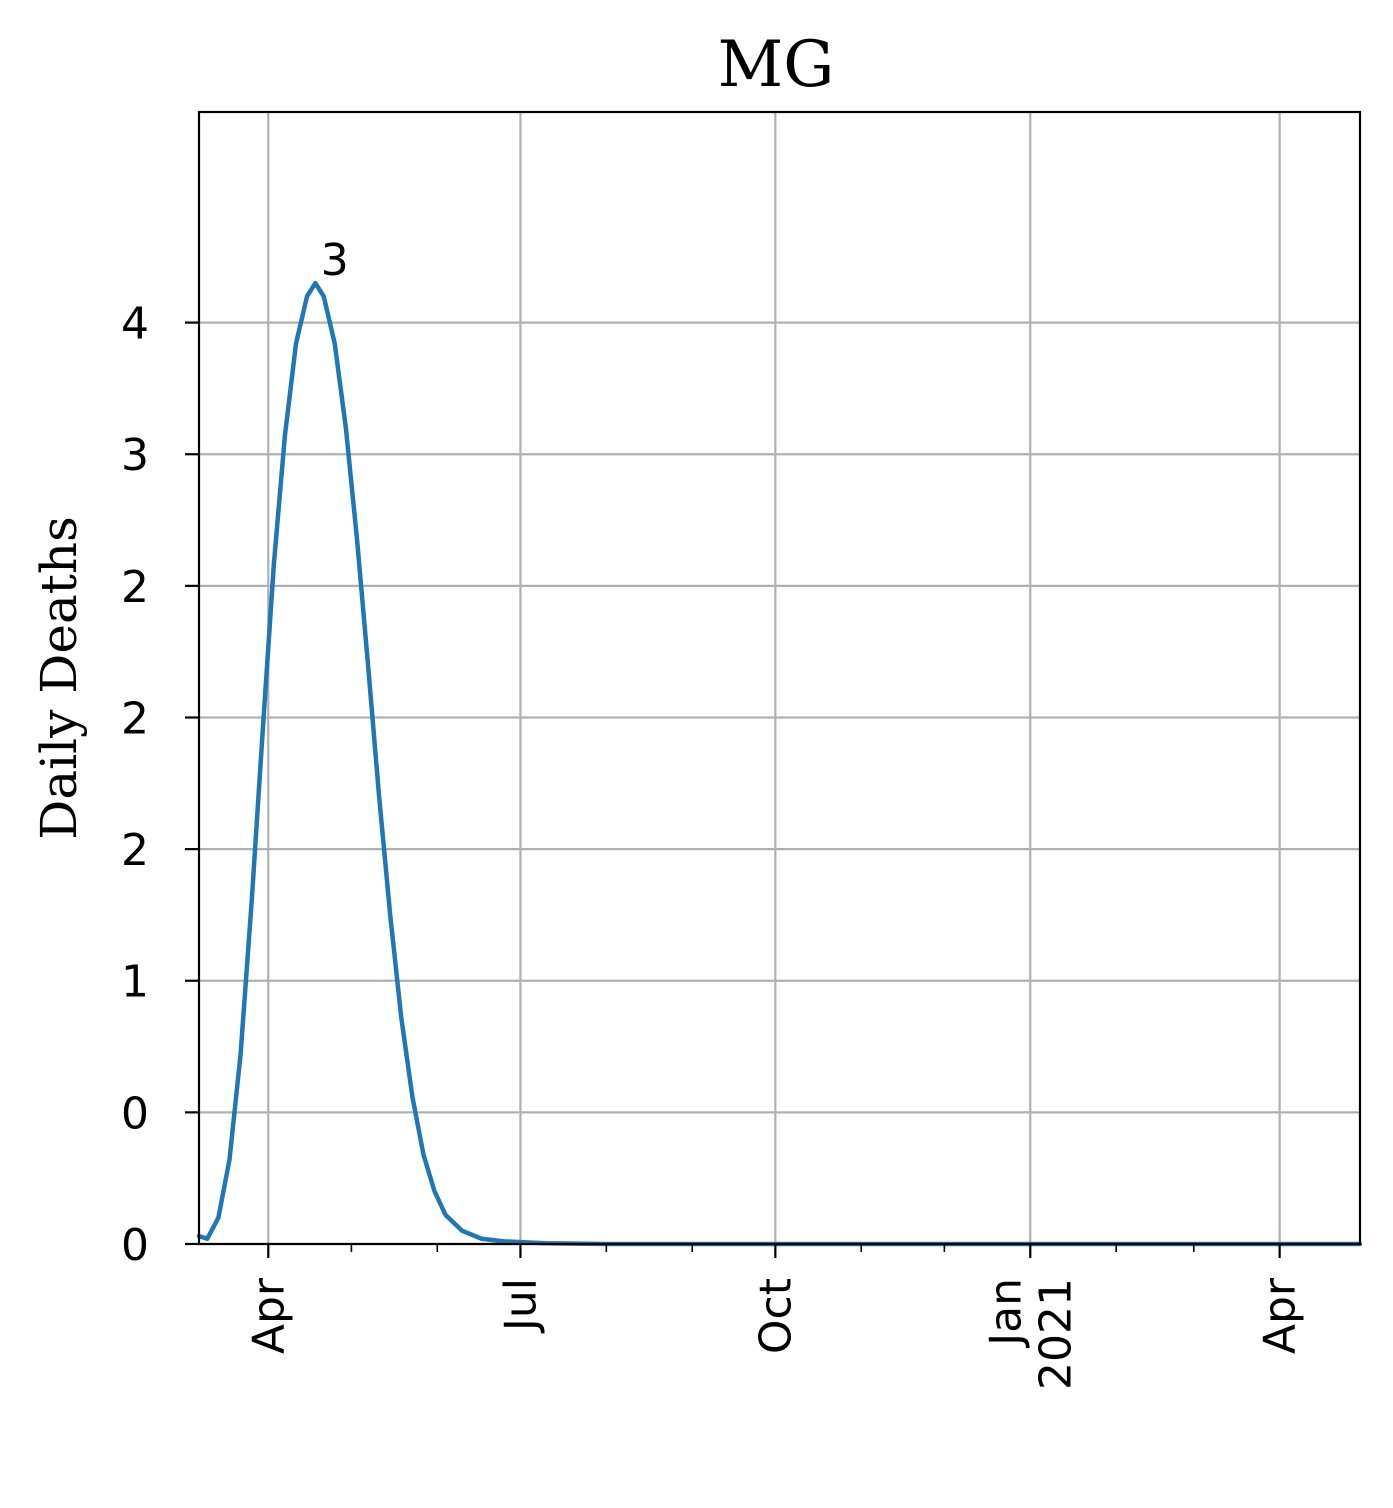 The image size is (1393, 1508). I want to click on y-tick-label-7: 4, so click(135, 324).